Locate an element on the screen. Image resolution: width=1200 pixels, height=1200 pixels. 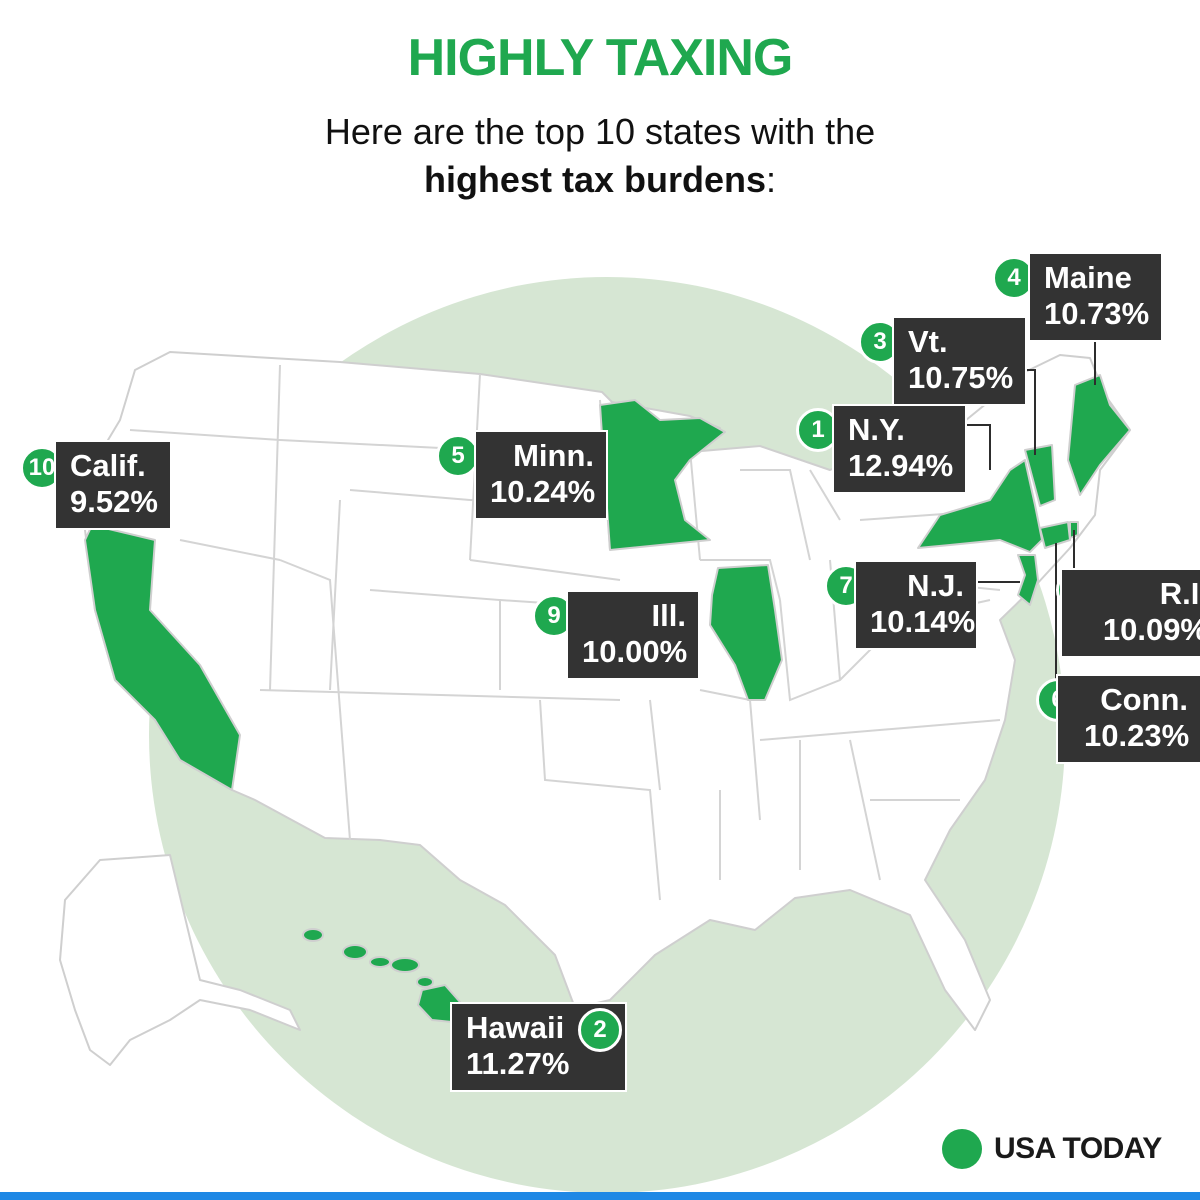
state-name: Maine is located at coordinates (1088, 277).